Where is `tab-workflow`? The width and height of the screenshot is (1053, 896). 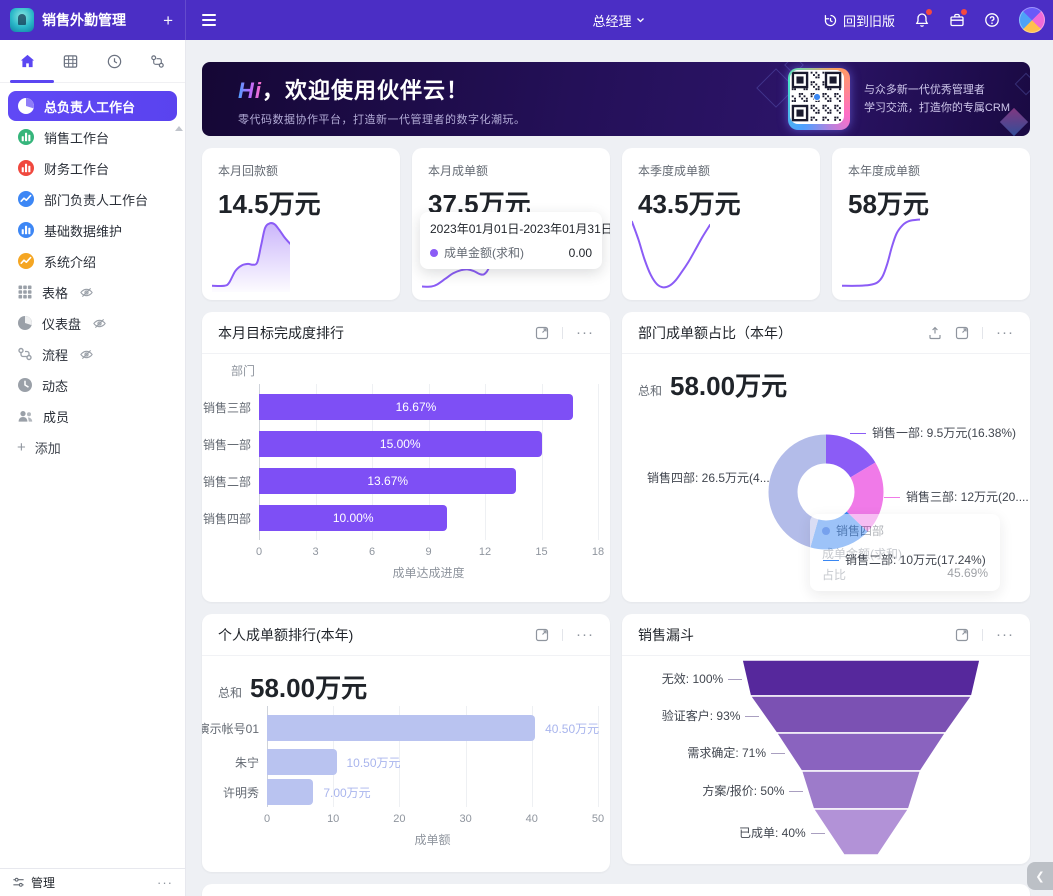
tab-workflow is located at coordinates (157, 61).